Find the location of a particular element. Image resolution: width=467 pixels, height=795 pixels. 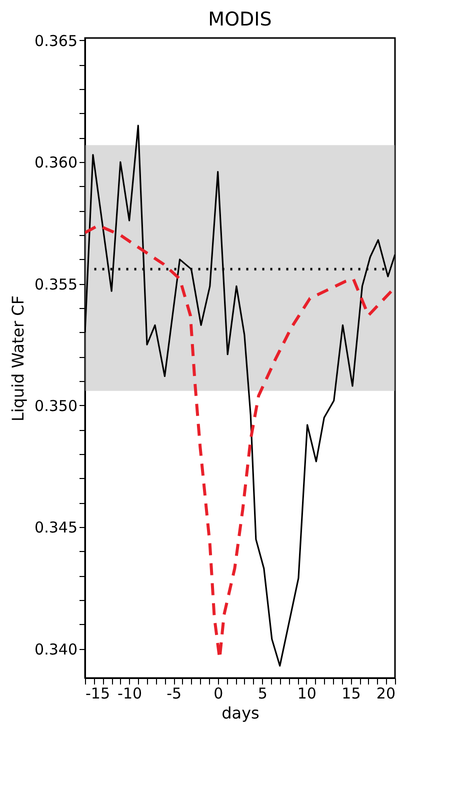

chart-title: MODIS is located at coordinates (240, 19).